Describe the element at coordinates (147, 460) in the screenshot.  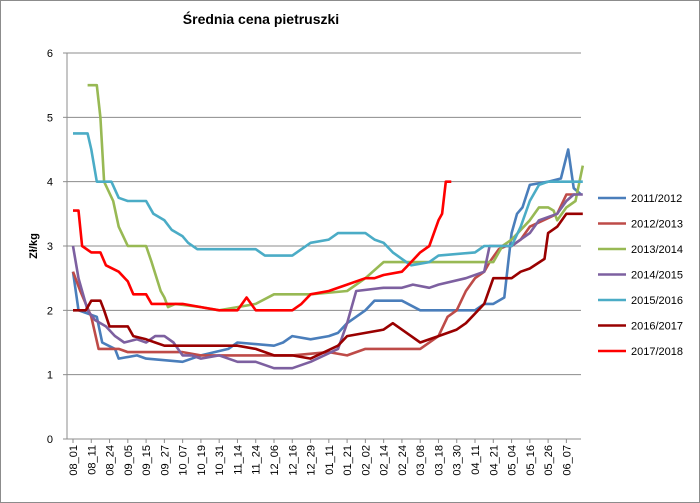
I see `x-tick-label: 09_15` at that location.